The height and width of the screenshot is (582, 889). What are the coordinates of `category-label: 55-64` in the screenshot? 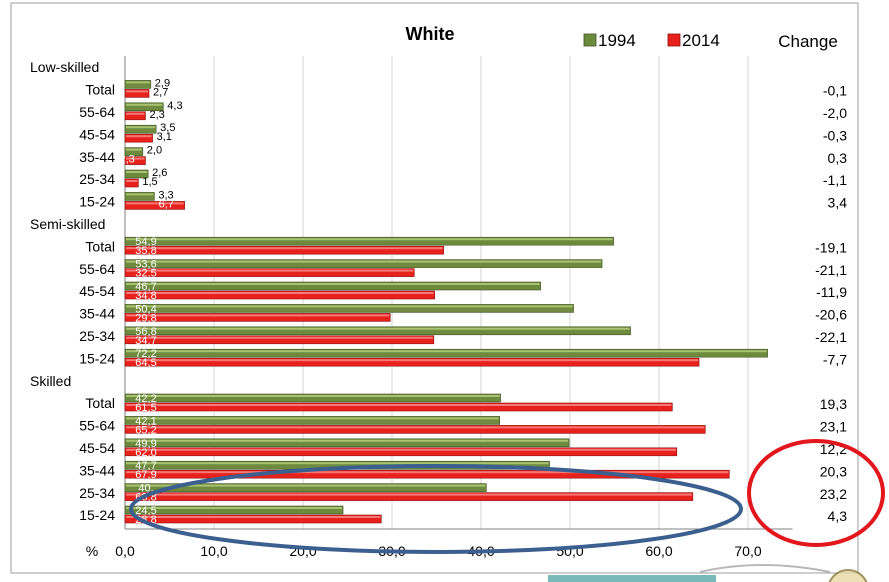 It's located at (97, 426).